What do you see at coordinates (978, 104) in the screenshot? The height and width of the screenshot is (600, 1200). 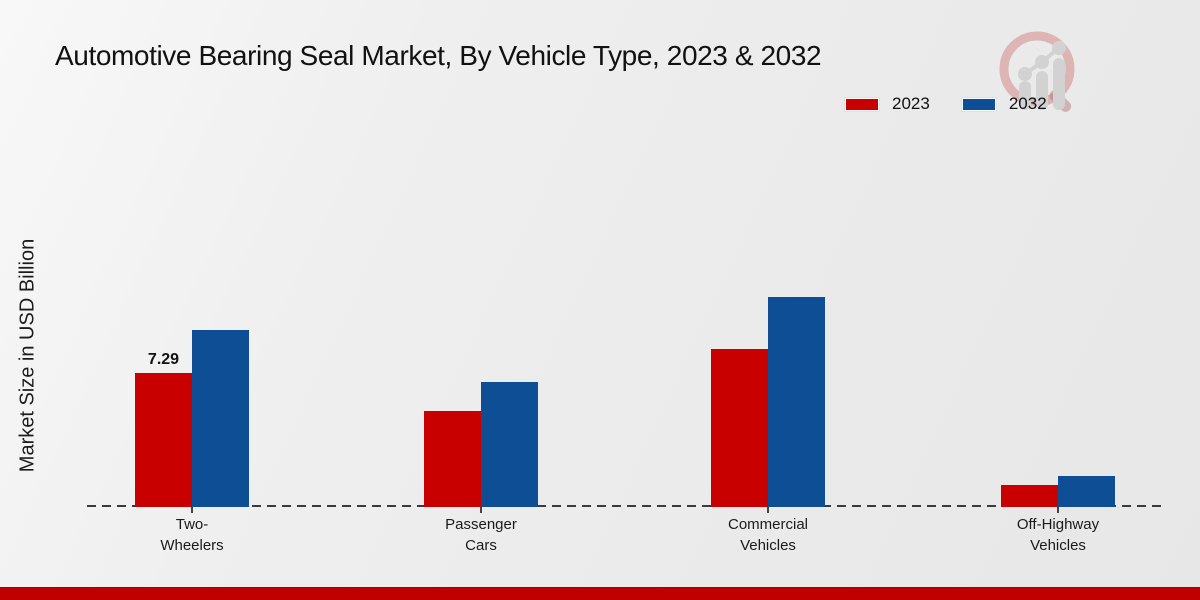 I see `legend-swatch-2032` at bounding box center [978, 104].